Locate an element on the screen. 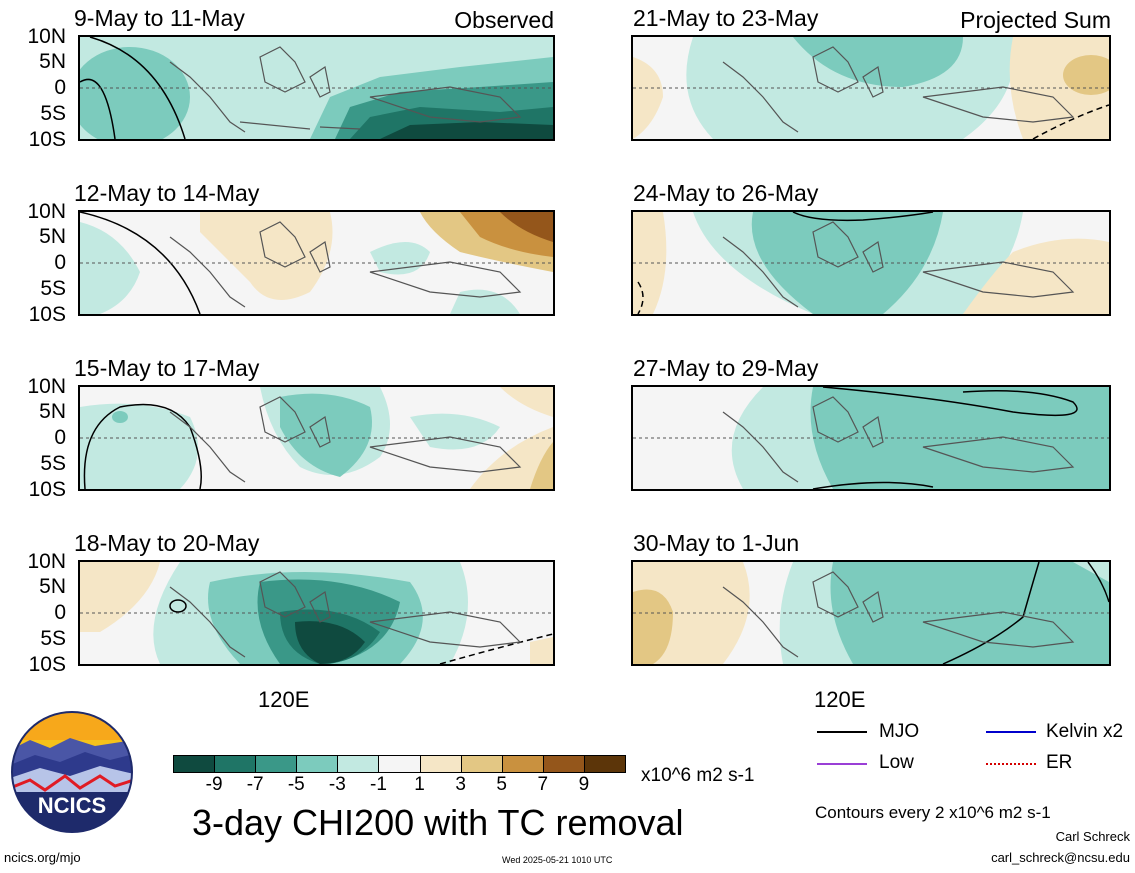 The image size is (1135, 873). timestamp: Wed 2025-05-21 1010 UTC is located at coordinates (557, 860).